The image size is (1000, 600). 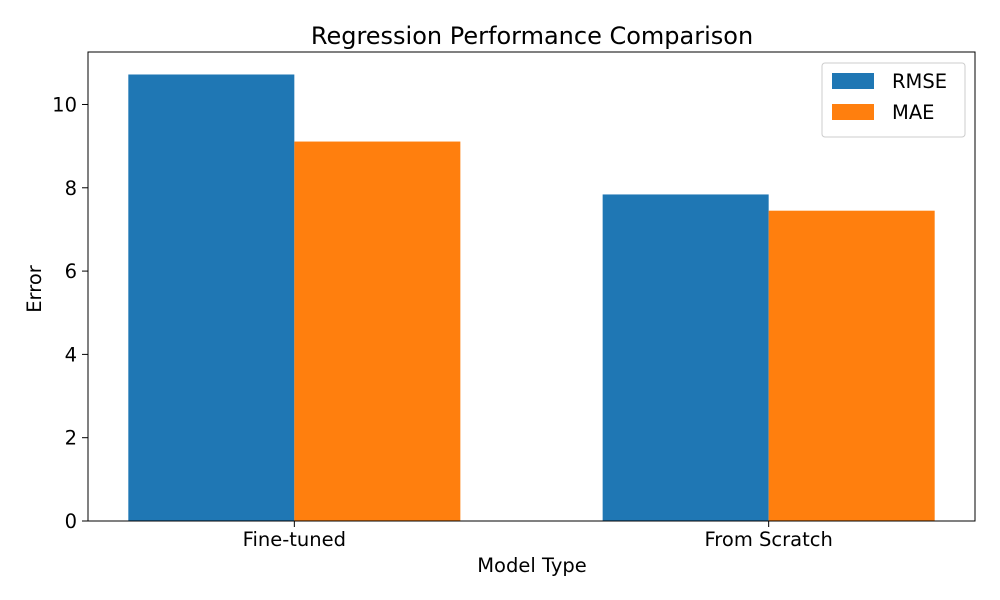 What do you see at coordinates (377, 331) in the screenshot?
I see `bar-mae-fine-tuned` at bounding box center [377, 331].